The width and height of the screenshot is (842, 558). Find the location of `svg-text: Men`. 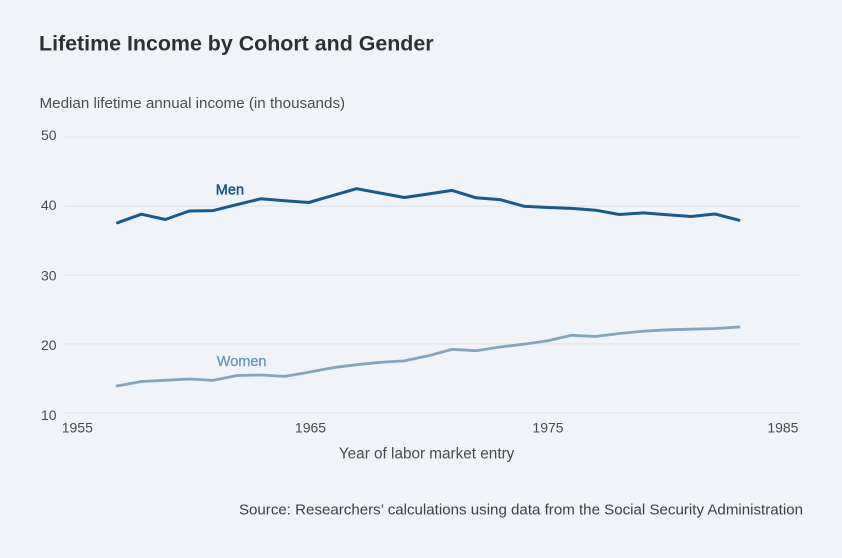

svg-text: Men is located at coordinates (230, 191).